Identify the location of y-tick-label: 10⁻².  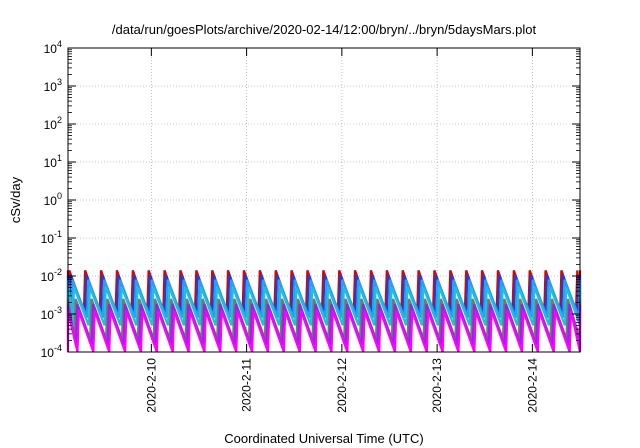
(51, 275).